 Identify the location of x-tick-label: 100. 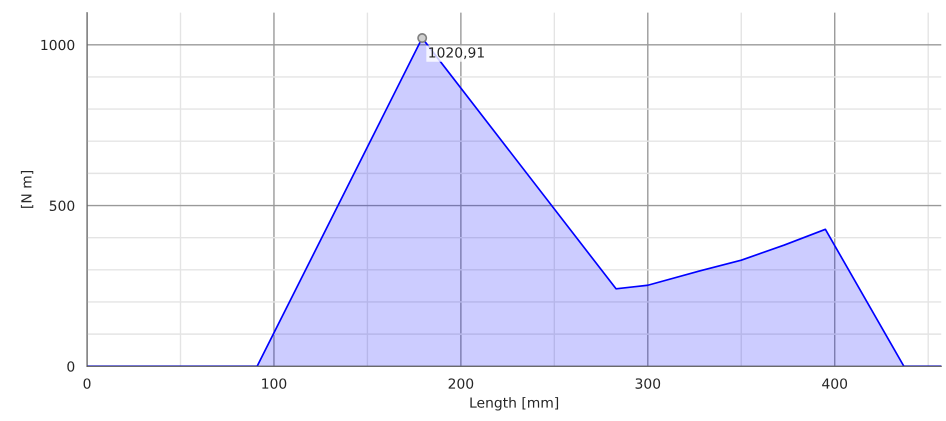
(274, 383).